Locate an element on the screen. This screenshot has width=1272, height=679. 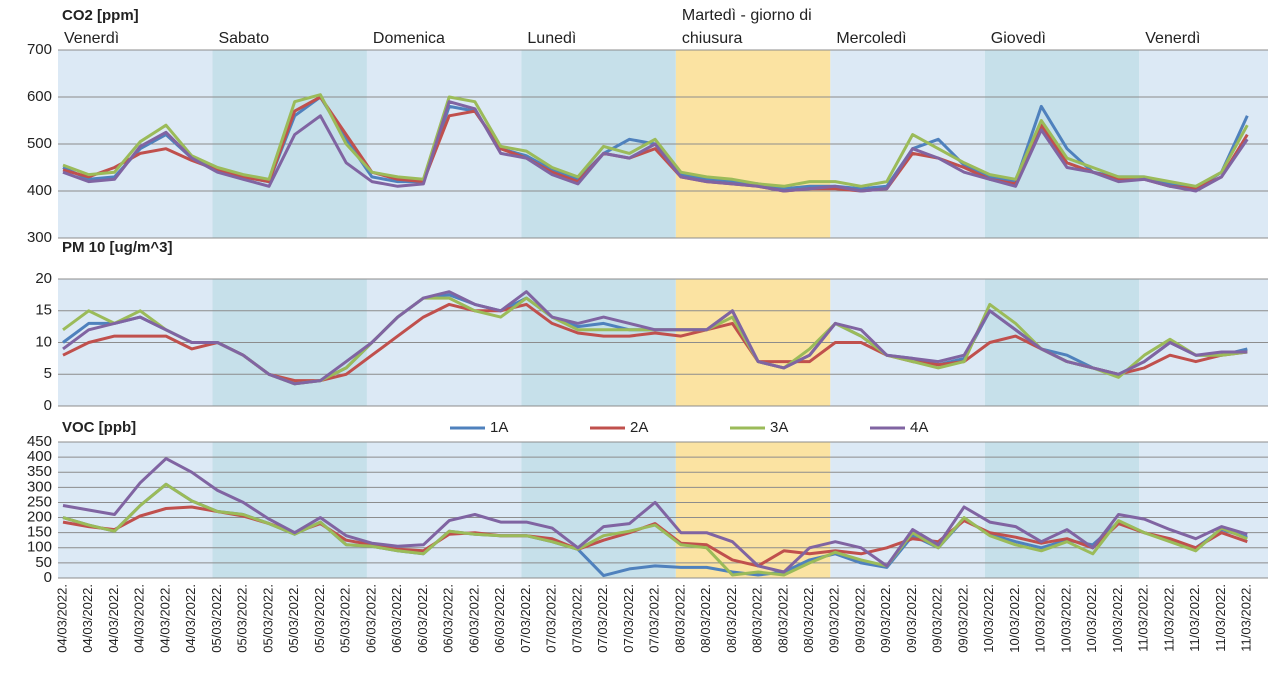
legend-label: 2A is located at coordinates (639, 427).